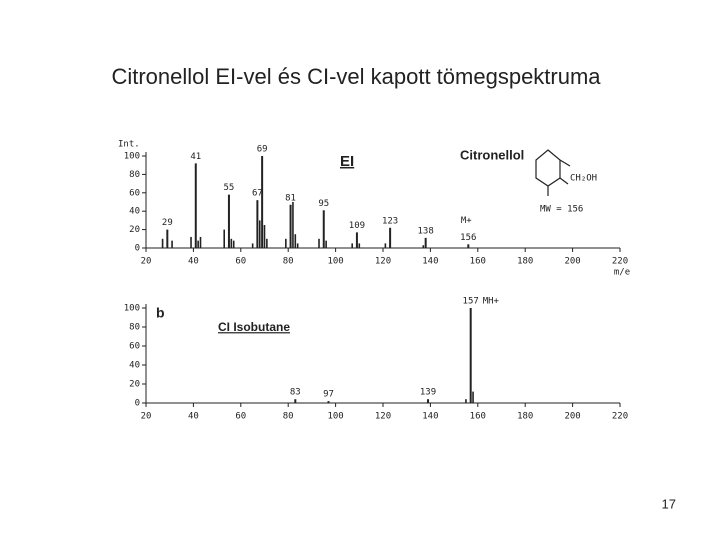 The image size is (720, 545). What do you see at coordinates (468, 238) in the screenshot?
I see `peak-label: 156` at bounding box center [468, 238].